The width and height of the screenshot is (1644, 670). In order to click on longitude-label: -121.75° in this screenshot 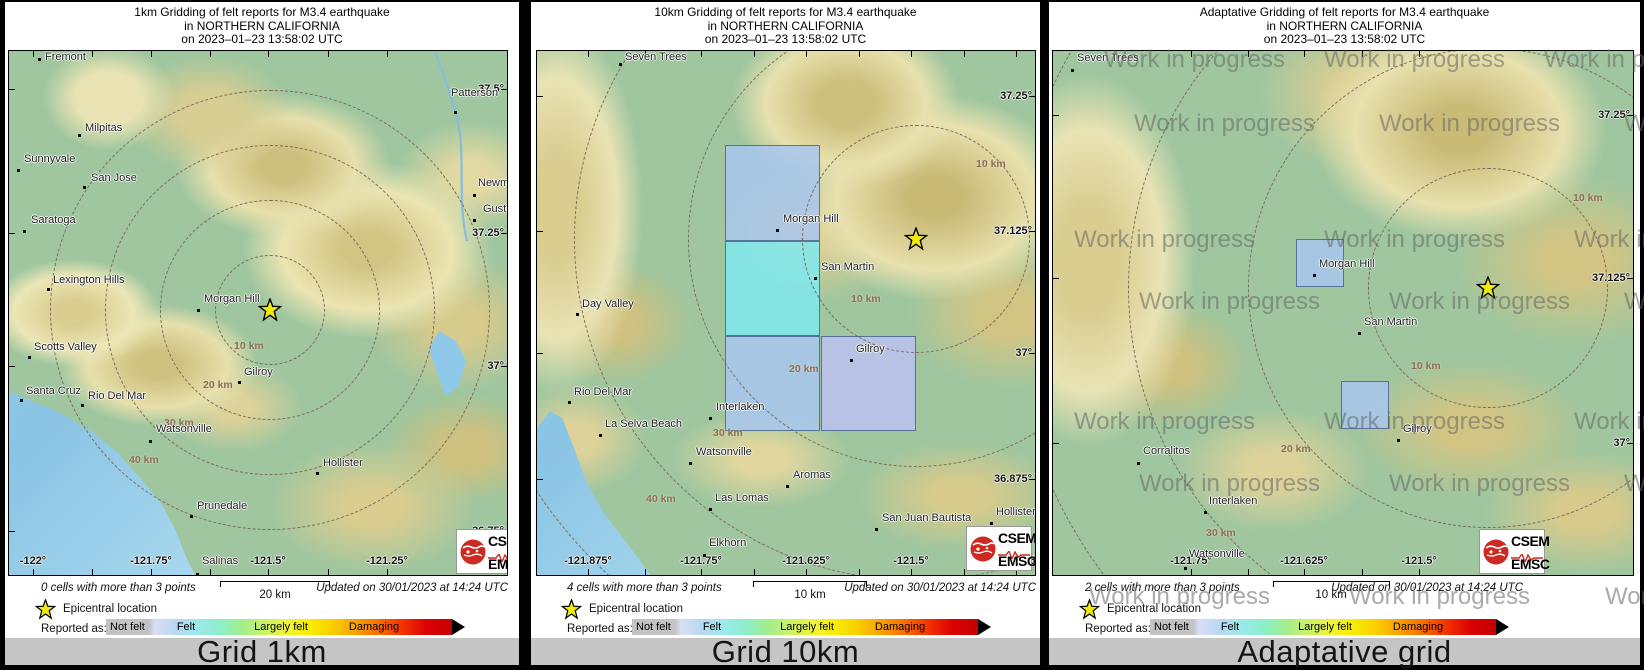, I will do `click(701, 561)`.